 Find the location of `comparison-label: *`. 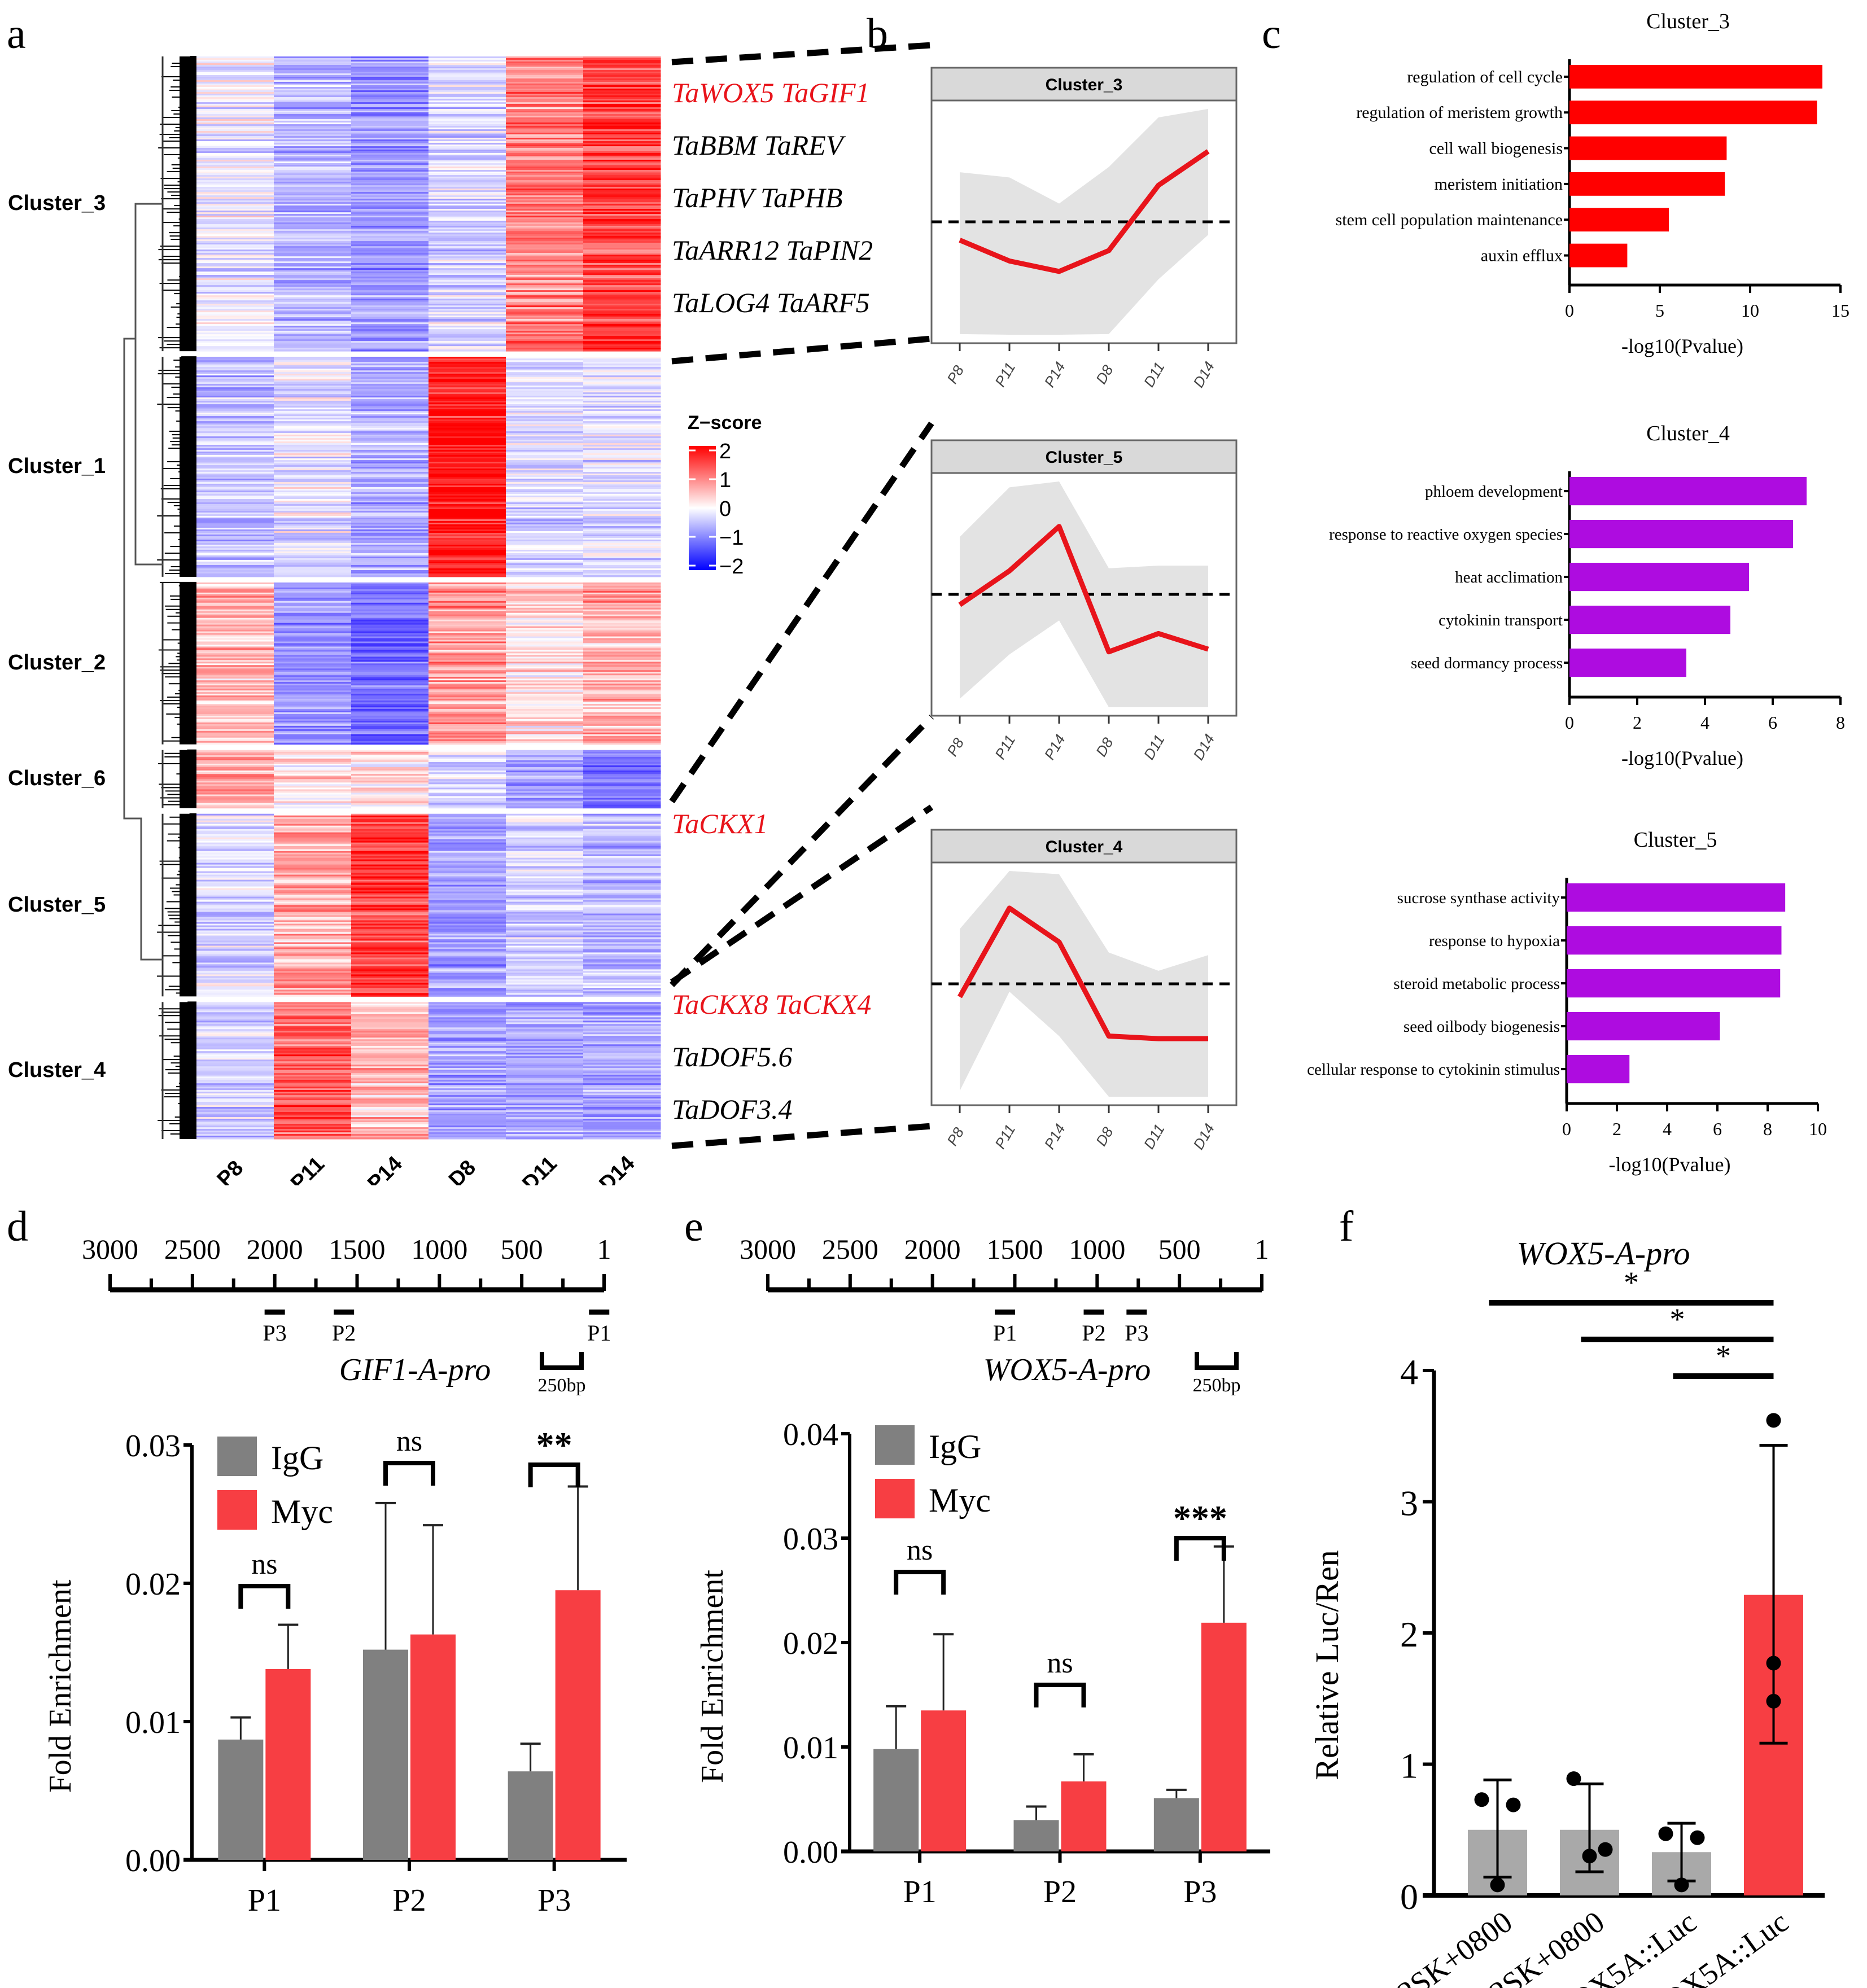

comparison-label: * is located at coordinates (1631, 1282).